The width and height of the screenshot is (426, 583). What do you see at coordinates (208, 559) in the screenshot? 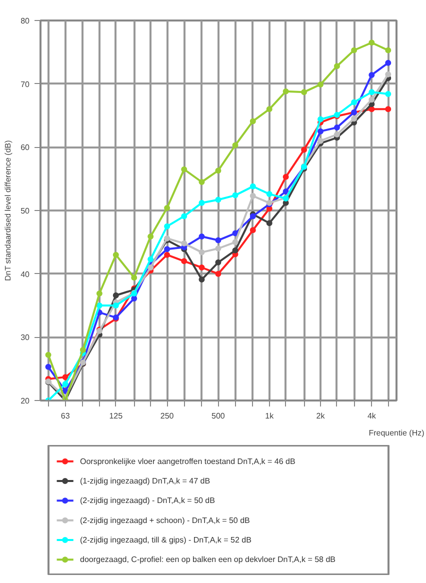
I see `legend-label: doorgezaagd, C-profiel: een op balken een op dekvloer DnT,A,k = 58 dB` at bounding box center [208, 559].